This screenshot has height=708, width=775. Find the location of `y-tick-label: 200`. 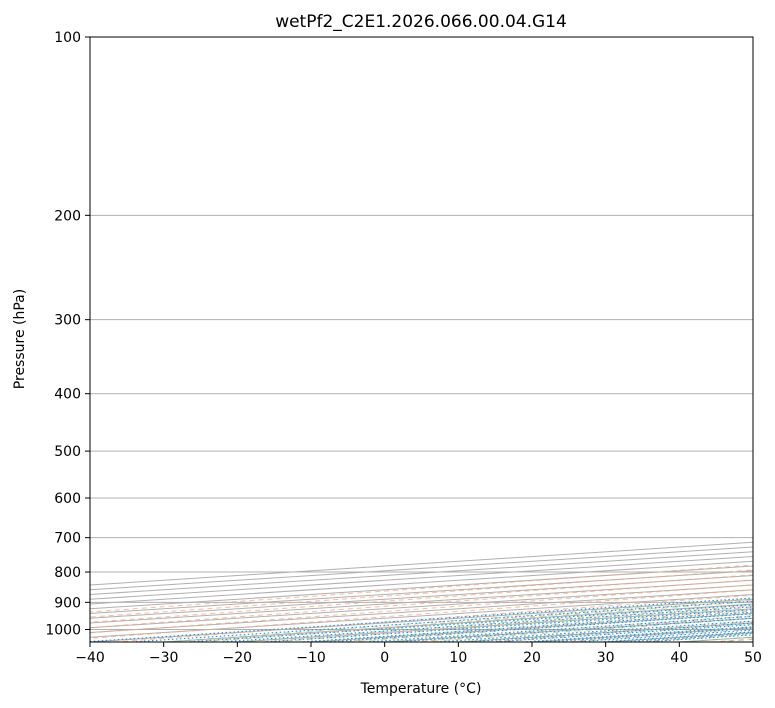

y-tick-label: 200 is located at coordinates (67, 216).